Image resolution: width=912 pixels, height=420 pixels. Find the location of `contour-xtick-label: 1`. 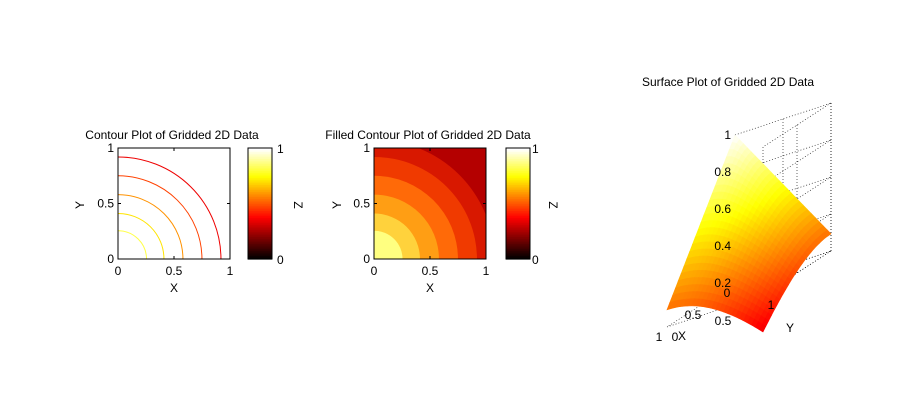

contour-xtick-label: 1 is located at coordinates (230, 271).